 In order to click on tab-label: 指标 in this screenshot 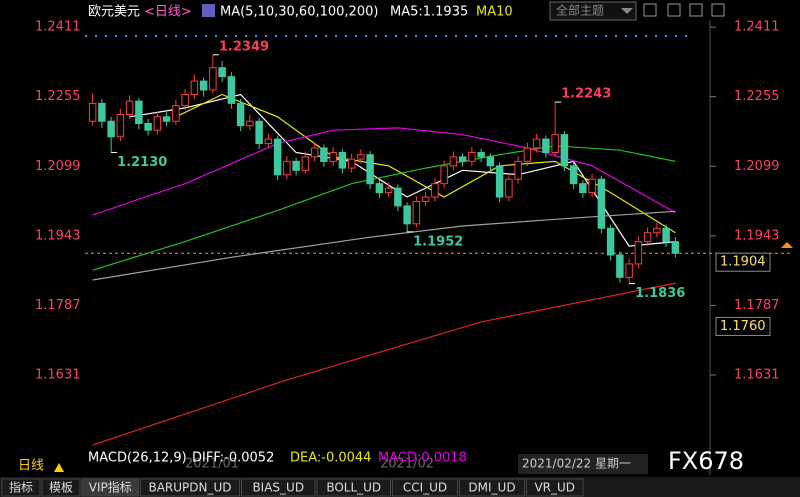, I will do `click(21, 487)`.